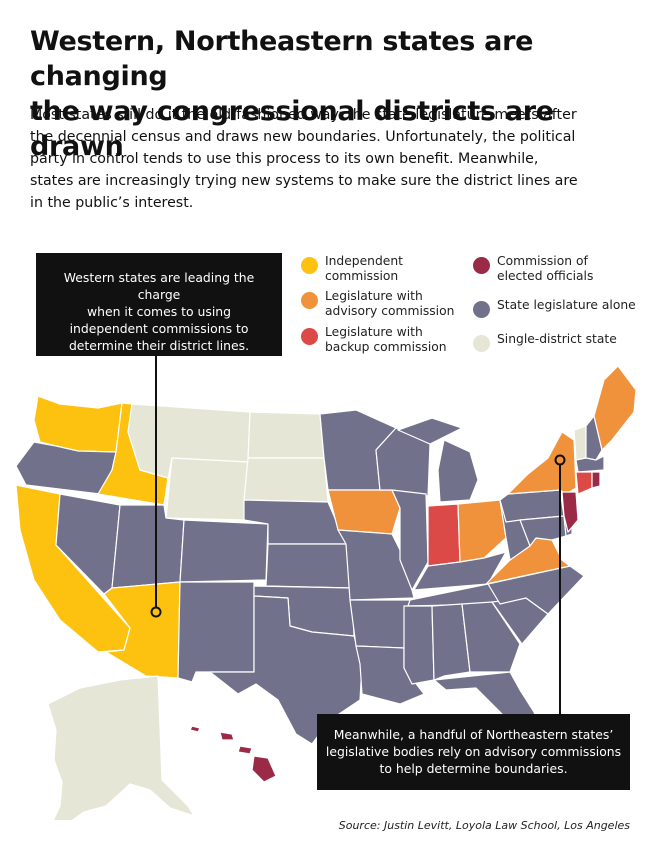 The width and height of the screenshot is (650, 854). What do you see at coordinates (482, 531) in the screenshot?
I see `state-ohio` at bounding box center [482, 531].